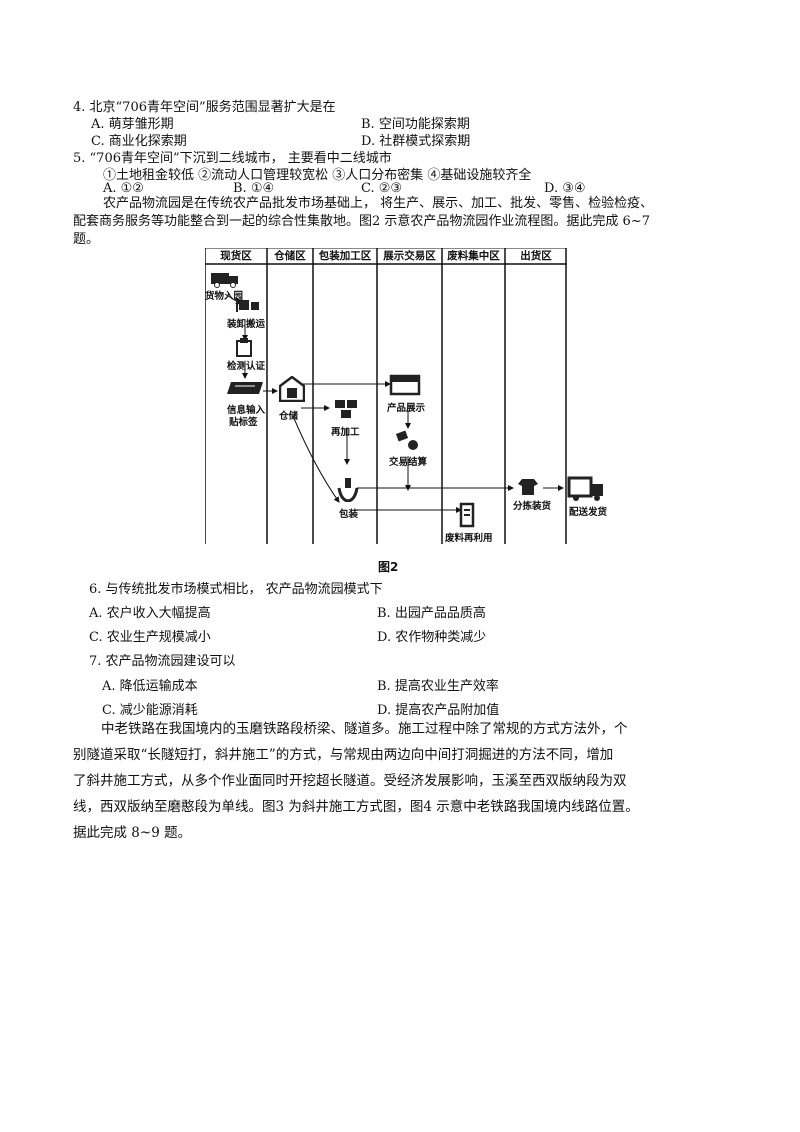 Image resolution: width=800 pixels, height=1132 pixels. What do you see at coordinates (409, 256) in the screenshot?
I see `zone-display-trade: 展示交易区` at bounding box center [409, 256].